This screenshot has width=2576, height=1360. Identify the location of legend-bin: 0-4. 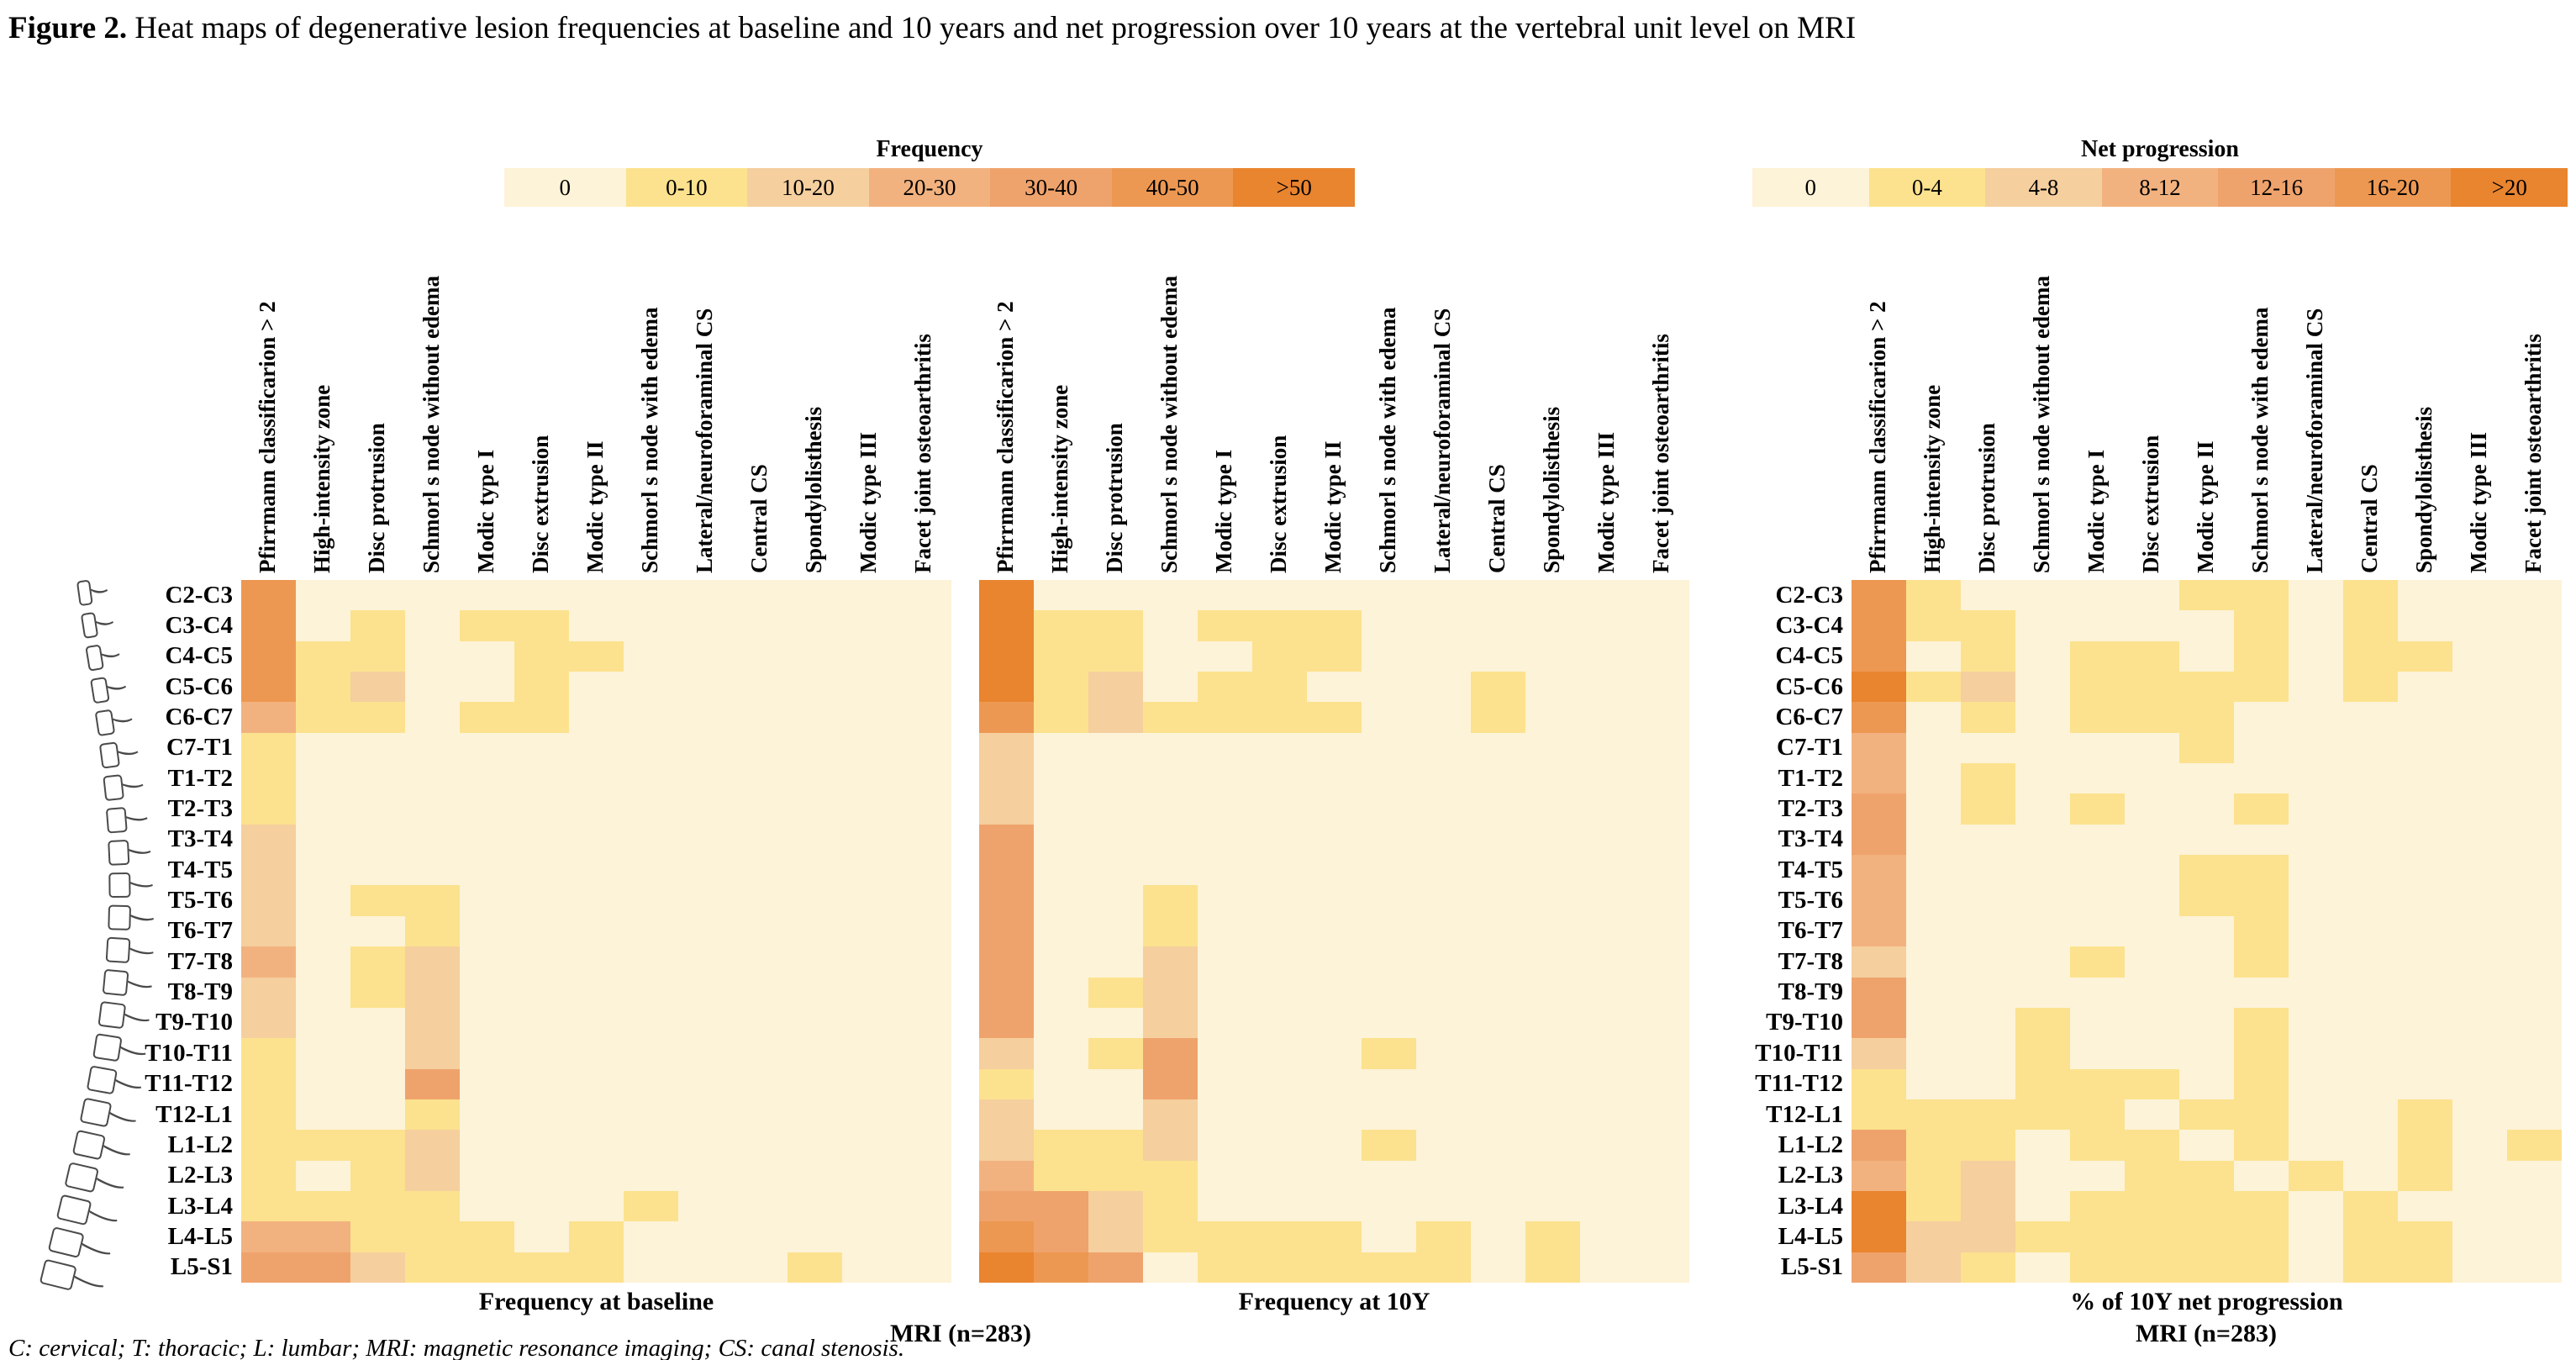
(1927, 187).